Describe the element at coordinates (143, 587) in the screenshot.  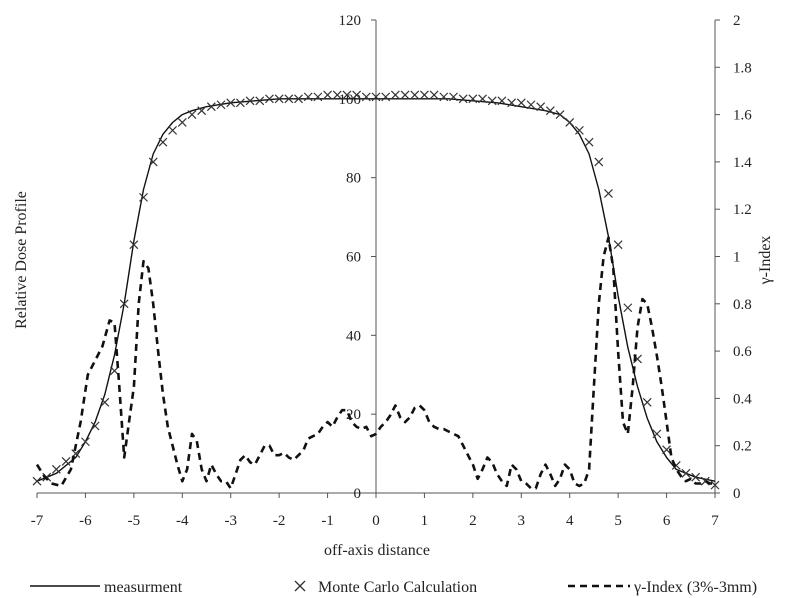
I see `legend-measurment-label: measurment` at that location.